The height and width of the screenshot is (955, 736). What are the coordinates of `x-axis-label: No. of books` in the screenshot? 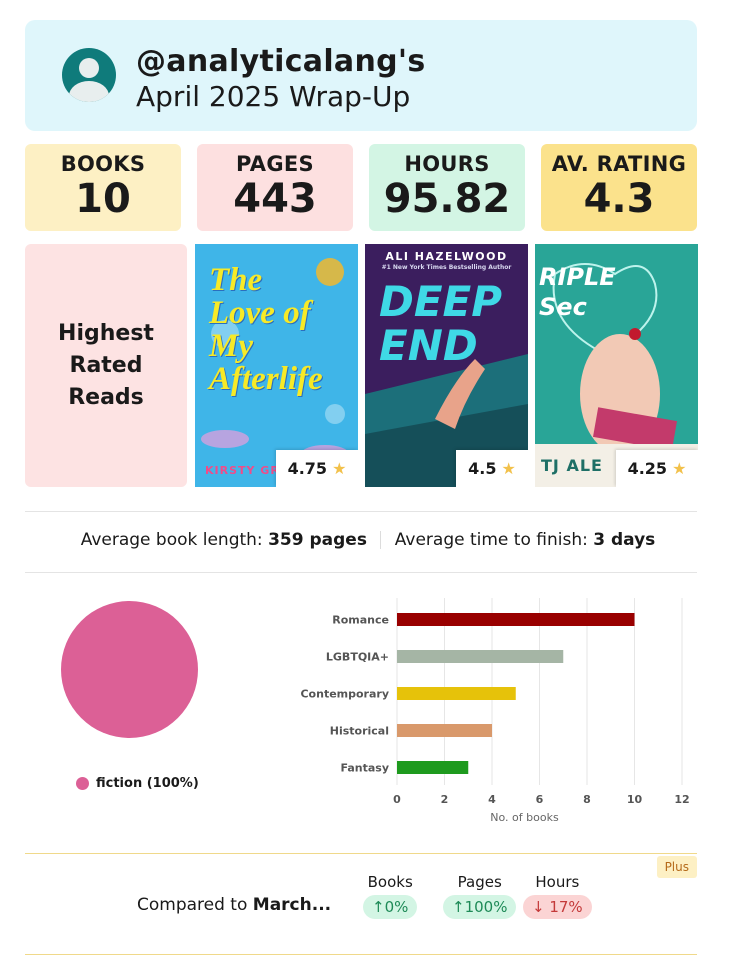 It's located at (524, 817).